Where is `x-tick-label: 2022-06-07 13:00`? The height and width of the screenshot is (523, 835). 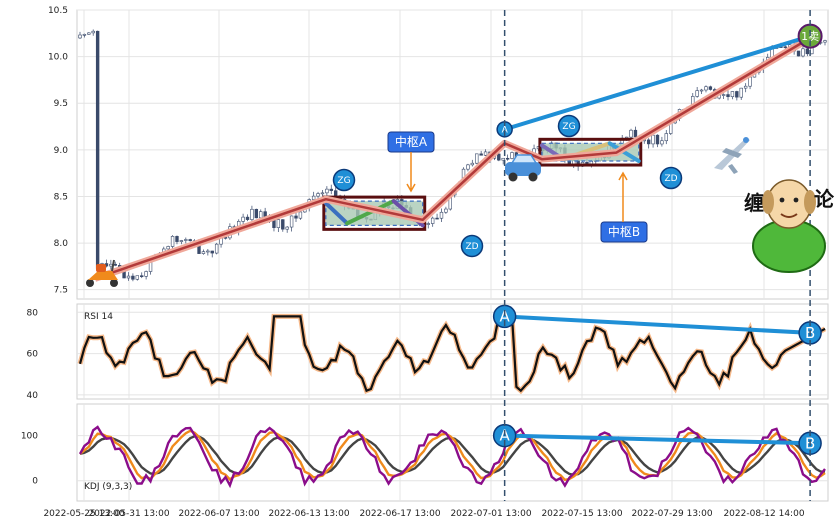 x-tick-label: 2022-06-07 13:00 is located at coordinates (218, 514).